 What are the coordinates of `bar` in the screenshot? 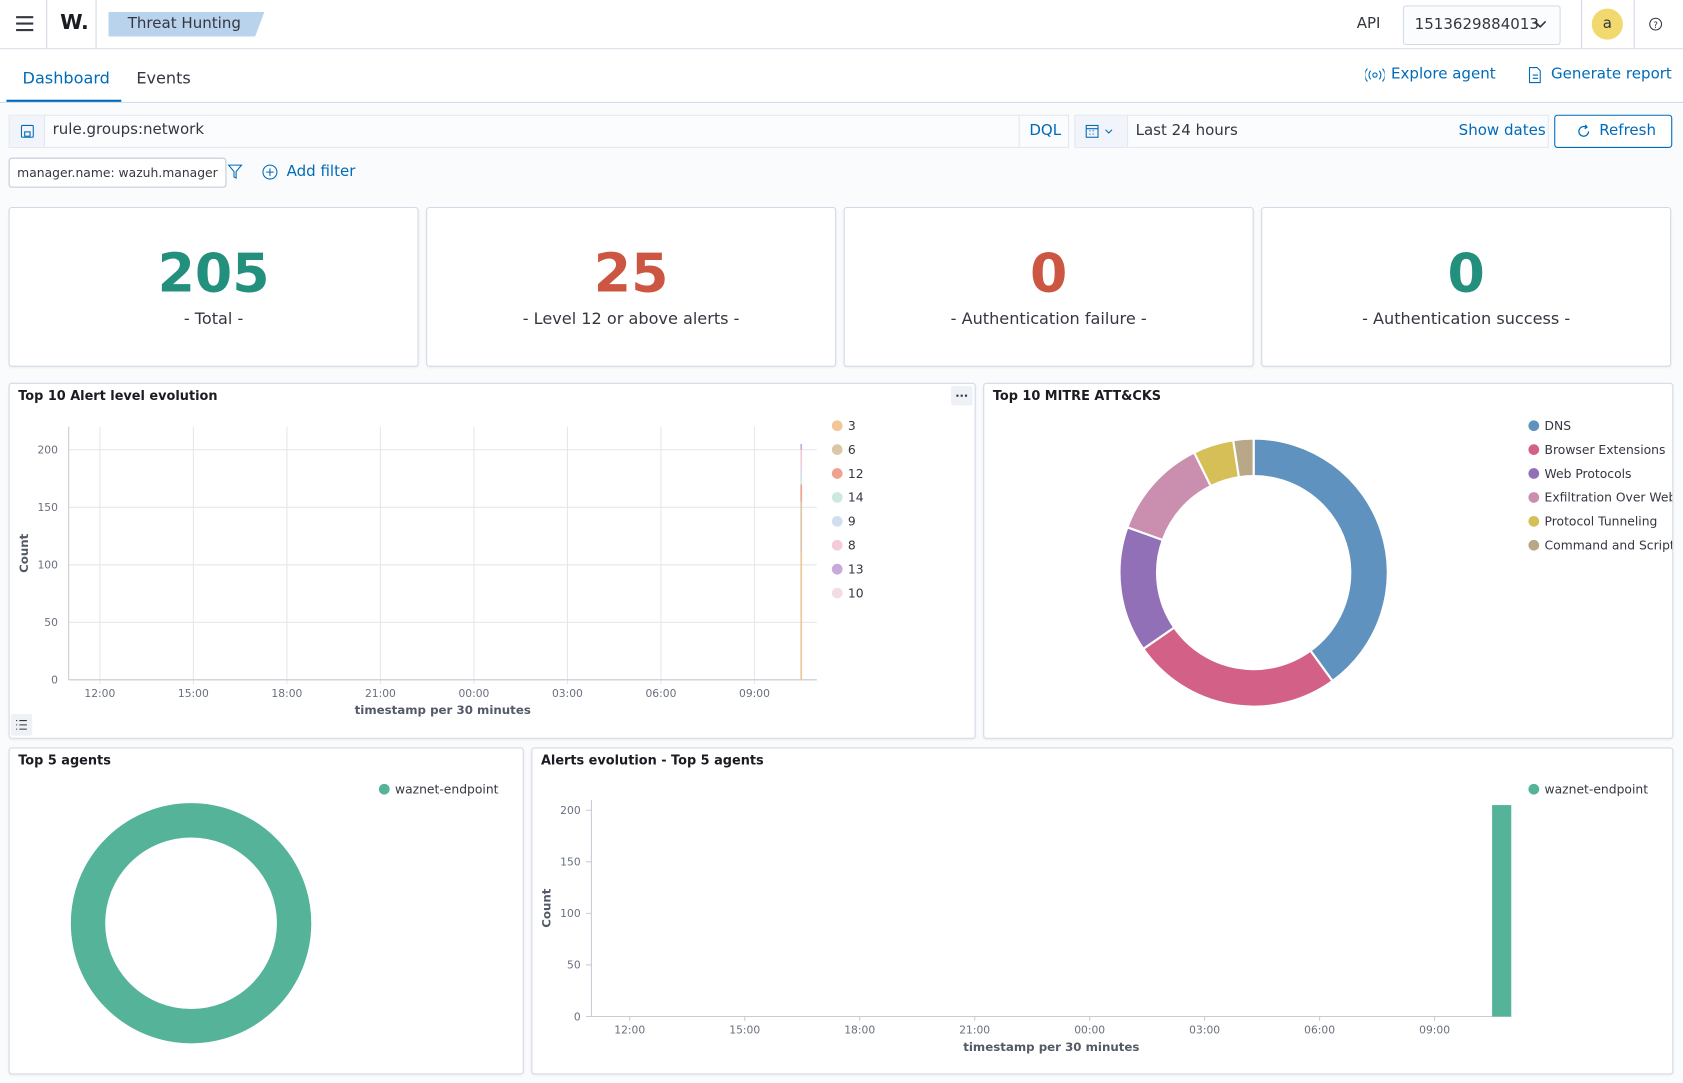 It's located at (1502, 911).